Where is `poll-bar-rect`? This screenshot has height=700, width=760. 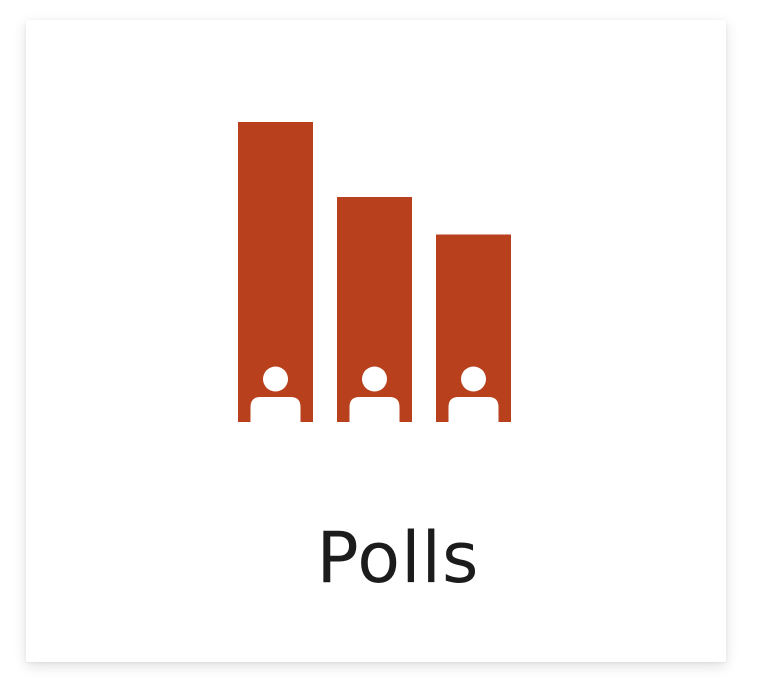
poll-bar-rect is located at coordinates (473, 328).